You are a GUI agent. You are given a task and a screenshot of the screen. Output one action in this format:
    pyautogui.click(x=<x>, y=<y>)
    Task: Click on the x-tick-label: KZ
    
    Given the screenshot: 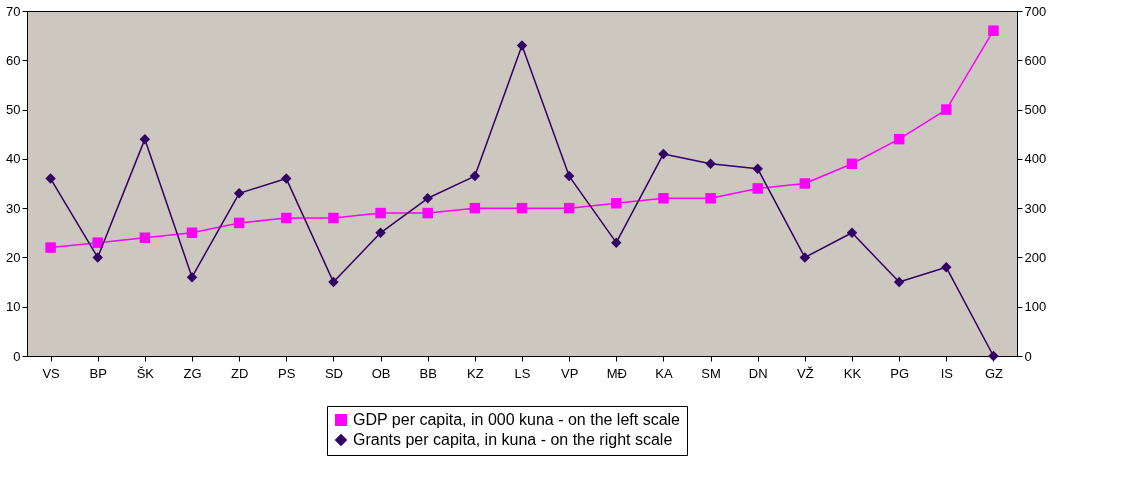 What is the action you would take?
    pyautogui.click(x=475, y=373)
    